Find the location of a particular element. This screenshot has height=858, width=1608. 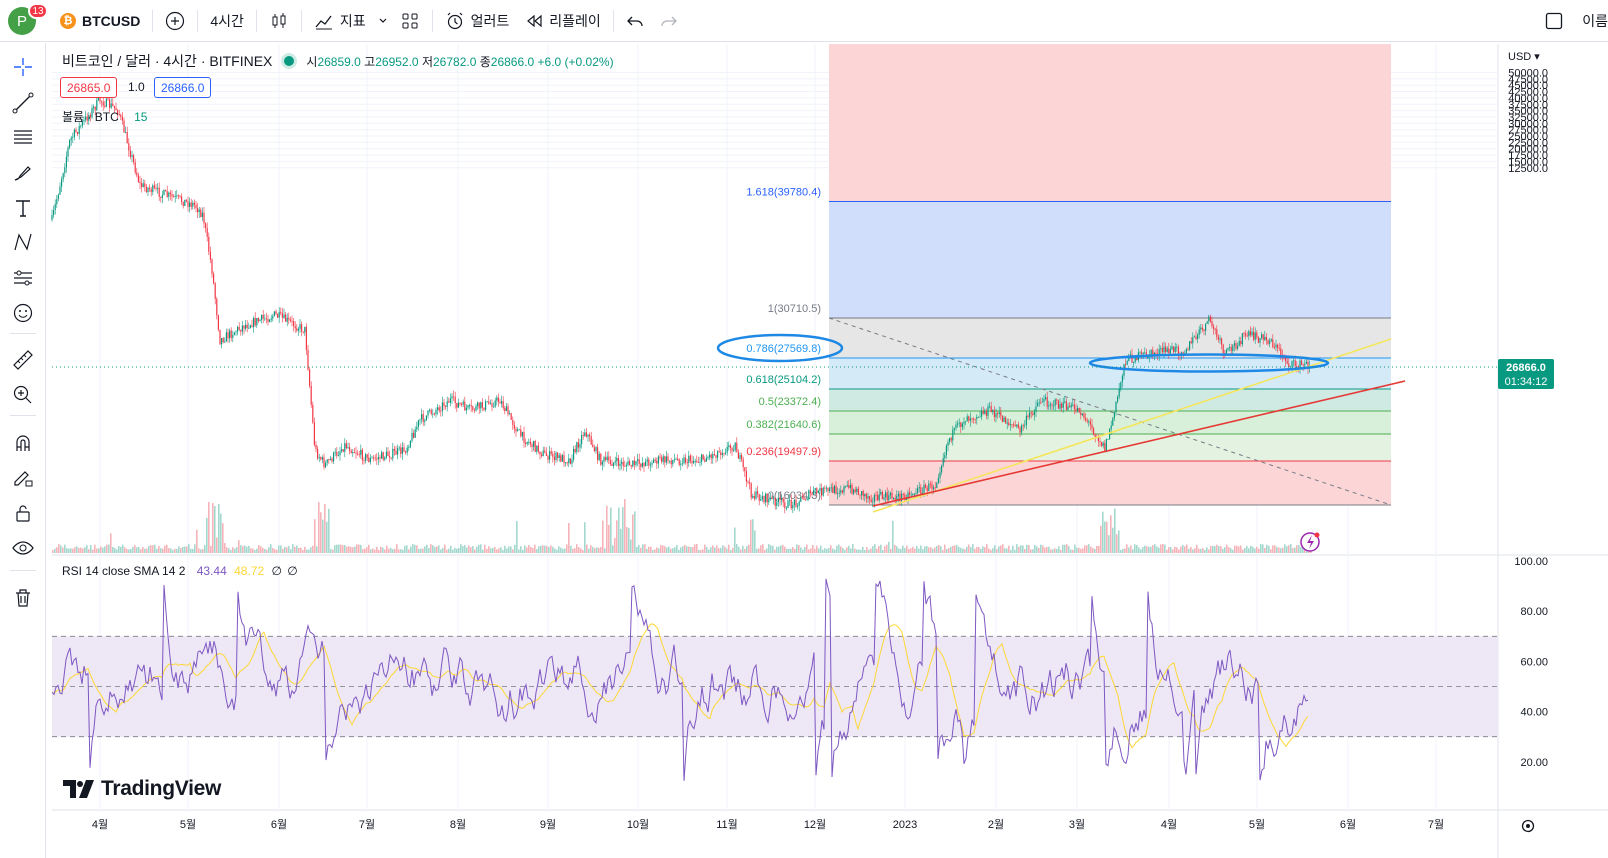

buy-price-button: 26866.0 is located at coordinates (183, 87).